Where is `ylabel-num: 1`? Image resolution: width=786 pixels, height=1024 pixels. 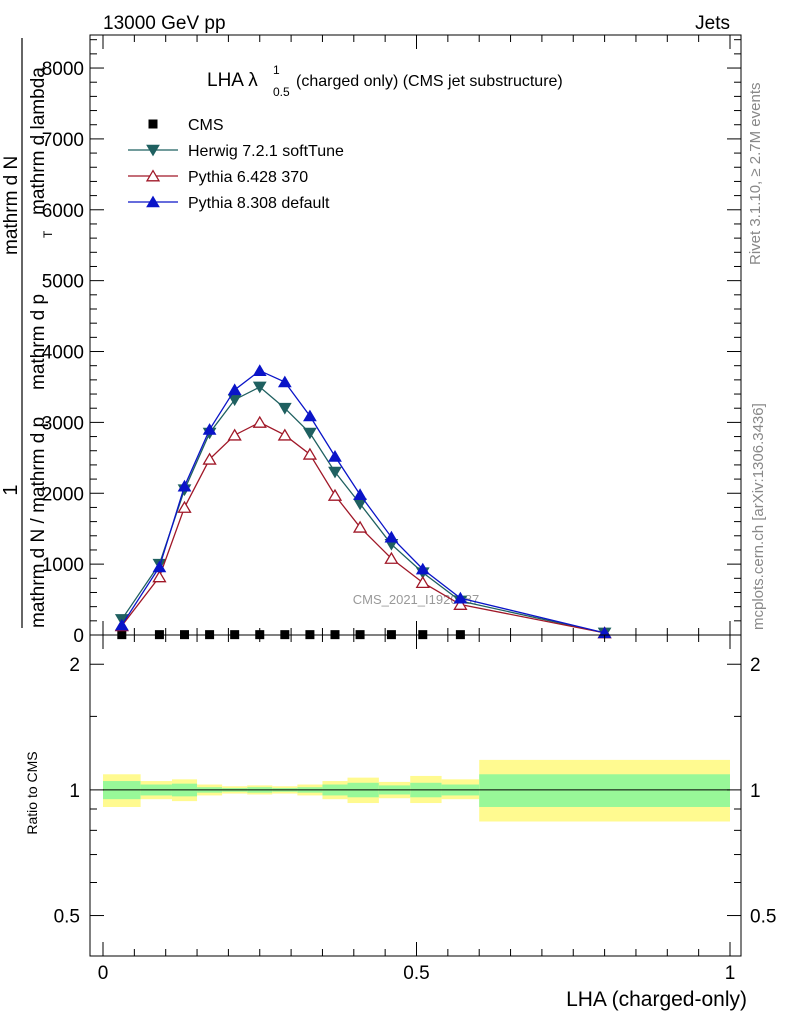
ylabel-num: 1 is located at coordinates (11, 489).